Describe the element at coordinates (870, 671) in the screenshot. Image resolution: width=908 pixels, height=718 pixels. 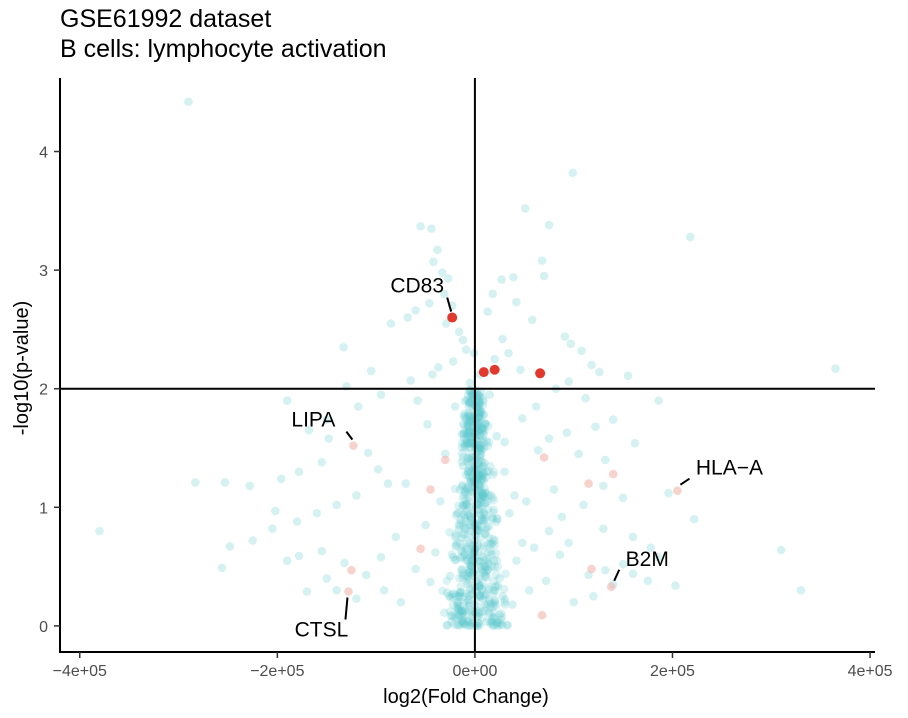
I see `x-tick-label: 4e+05` at that location.